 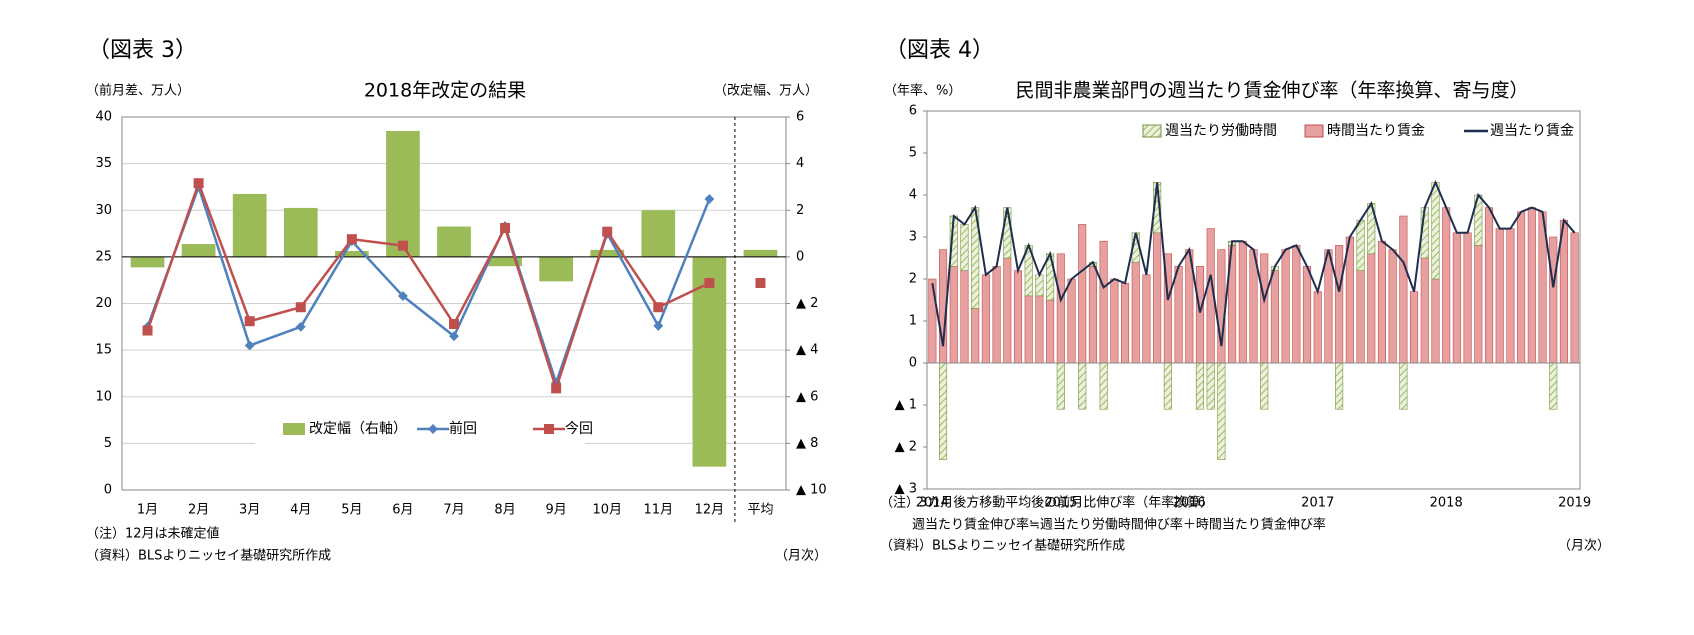 What do you see at coordinates (906, 447) in the screenshot?
I see `y-tick-label: ▲ 2` at bounding box center [906, 447].